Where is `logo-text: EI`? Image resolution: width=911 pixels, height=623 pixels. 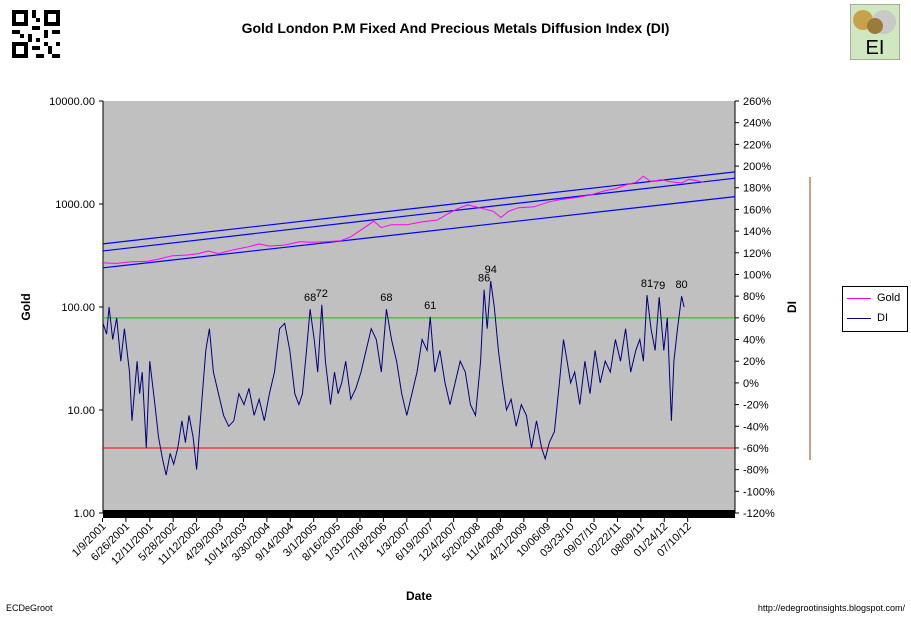
logo-text: EI is located at coordinates (875, 48).